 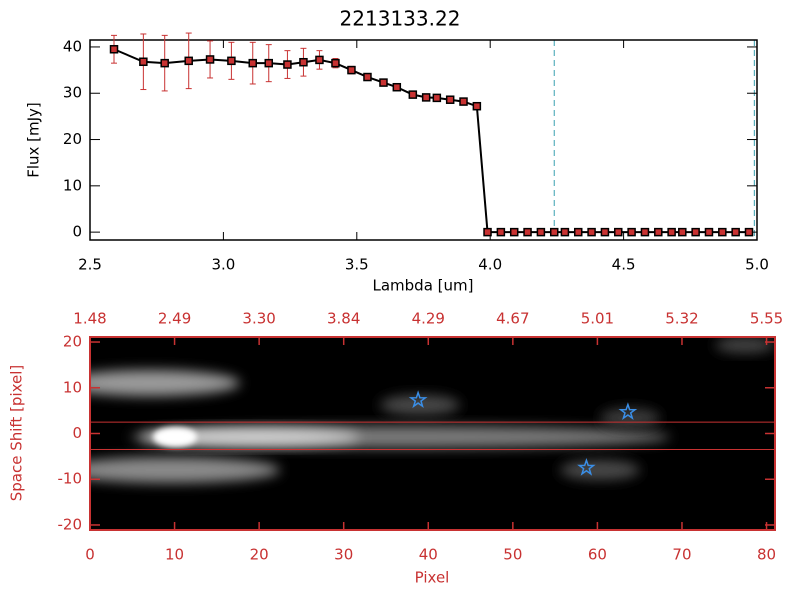 What do you see at coordinates (34, 140) in the screenshot?
I see `y-axis-label: Flux [mJy]` at bounding box center [34, 140].